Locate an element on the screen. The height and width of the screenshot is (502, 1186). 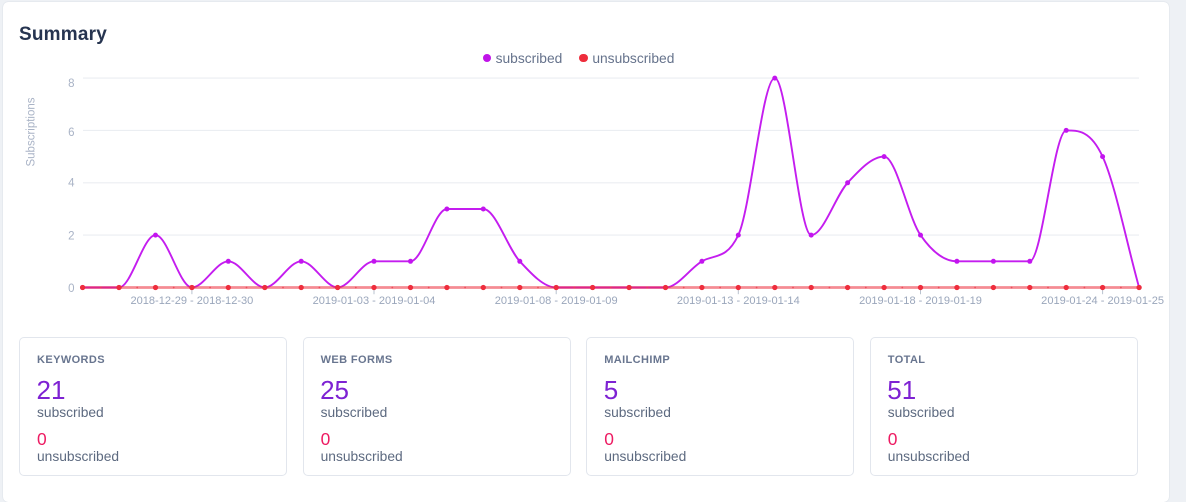
svg-text: 2019-01-08 - 2019-01-09 is located at coordinates (556, 301).